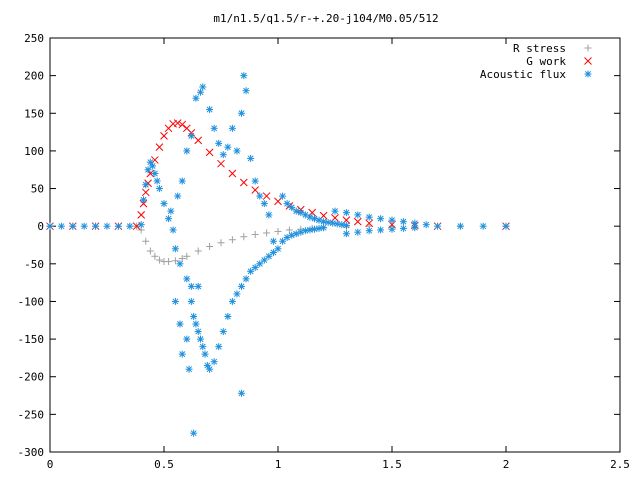 This screenshot has width=640, height=480. What do you see at coordinates (31, 301) in the screenshot?
I see `y-tick-label: -100` at bounding box center [31, 301].